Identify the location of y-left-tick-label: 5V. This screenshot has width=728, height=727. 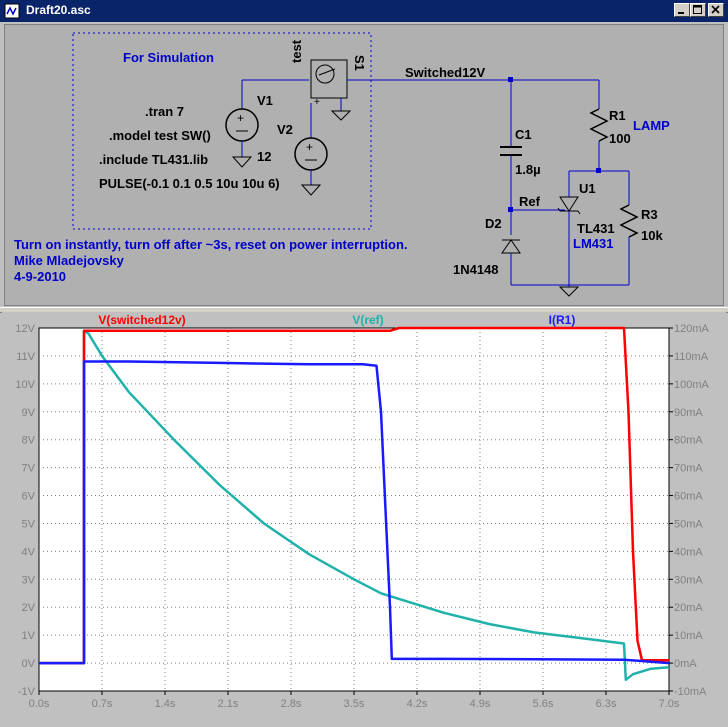
(29, 524).